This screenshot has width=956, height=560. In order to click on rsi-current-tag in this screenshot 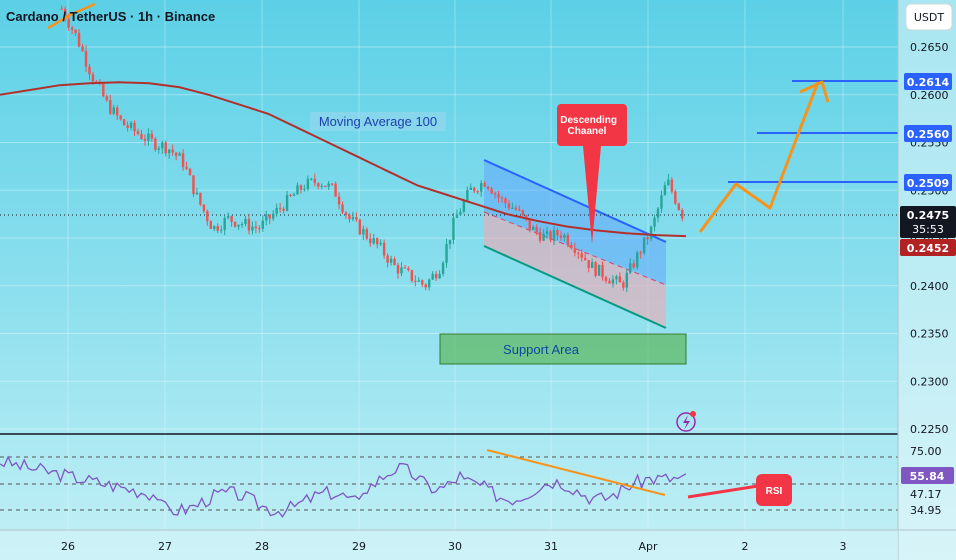, I will do `click(927, 475)`.